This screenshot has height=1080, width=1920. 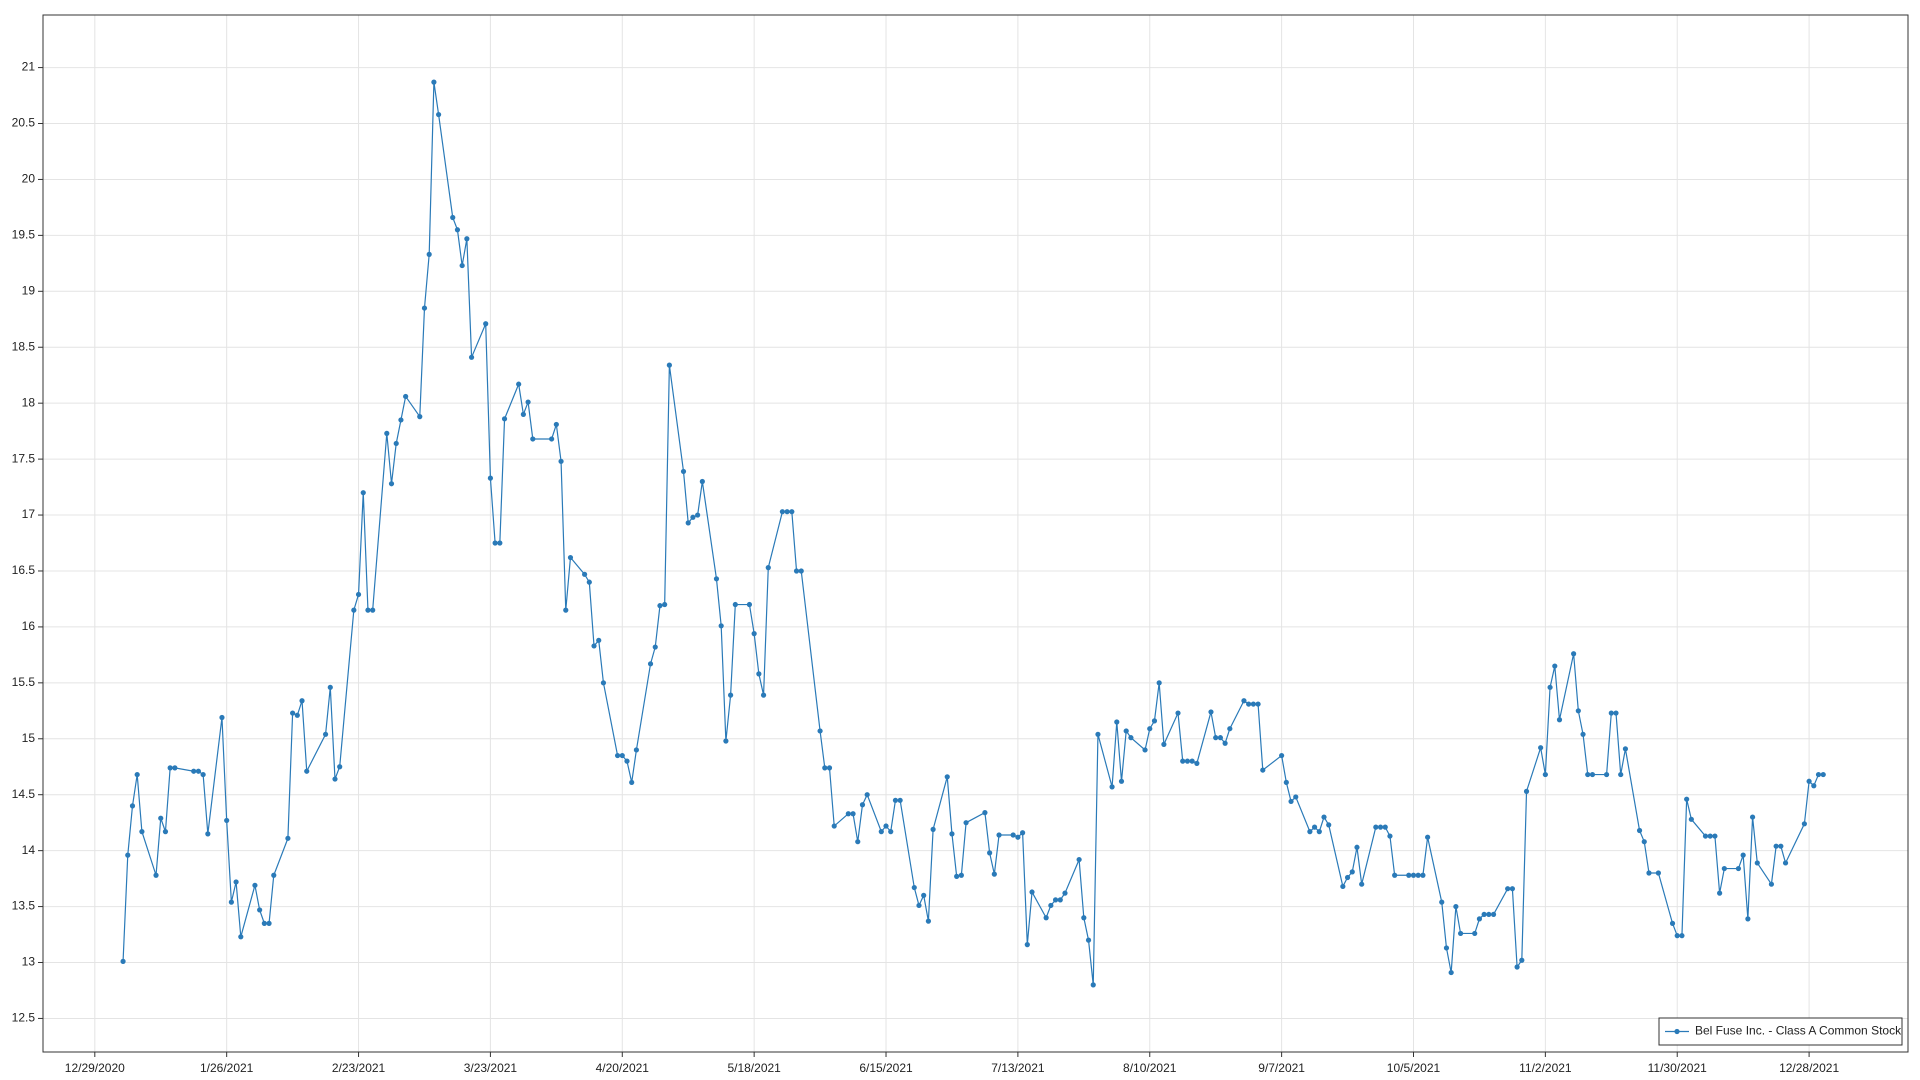 What do you see at coordinates (1545, 1068) in the screenshot?
I see `x-tick-label: 11/2/2021` at bounding box center [1545, 1068].